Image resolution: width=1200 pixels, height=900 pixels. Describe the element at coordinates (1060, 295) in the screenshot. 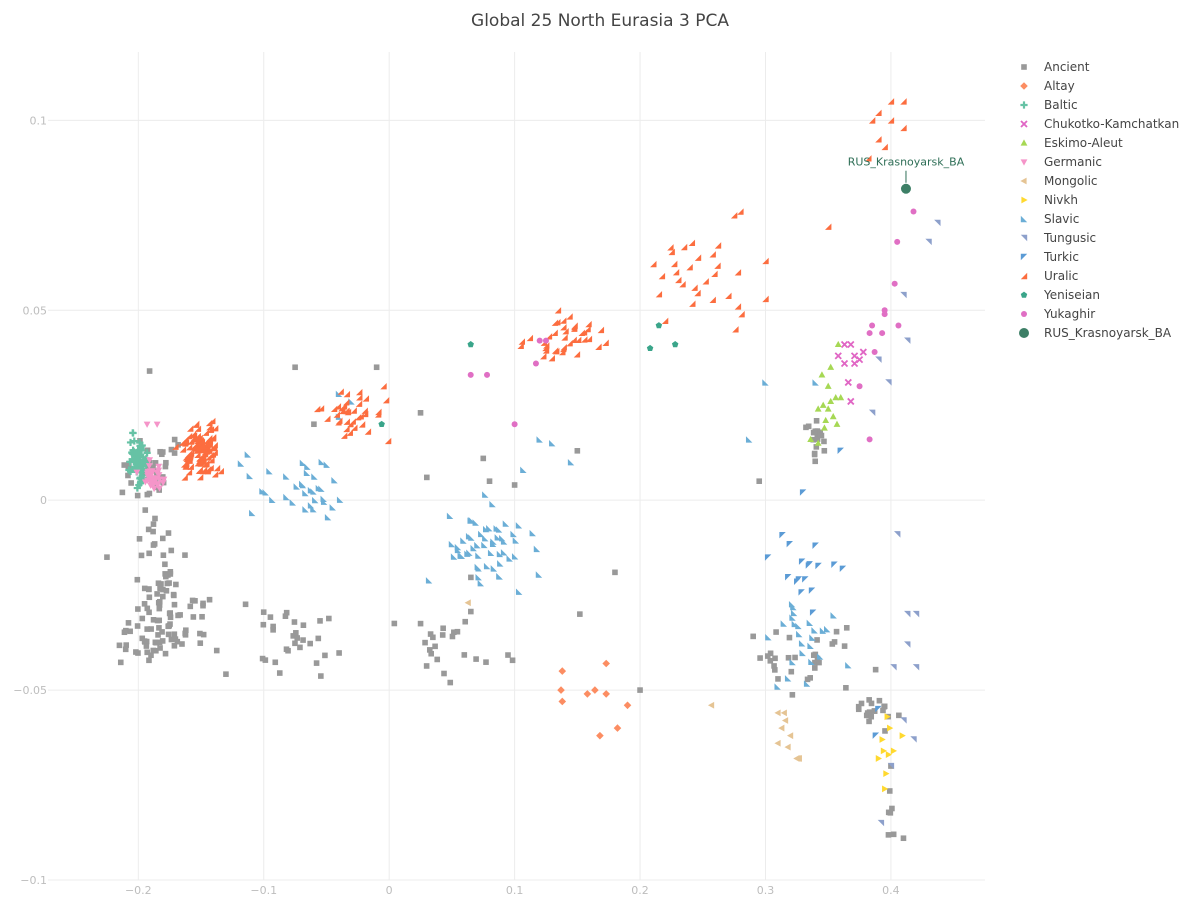

I see `legend-item-yeniseian: Yeniseian` at that location.